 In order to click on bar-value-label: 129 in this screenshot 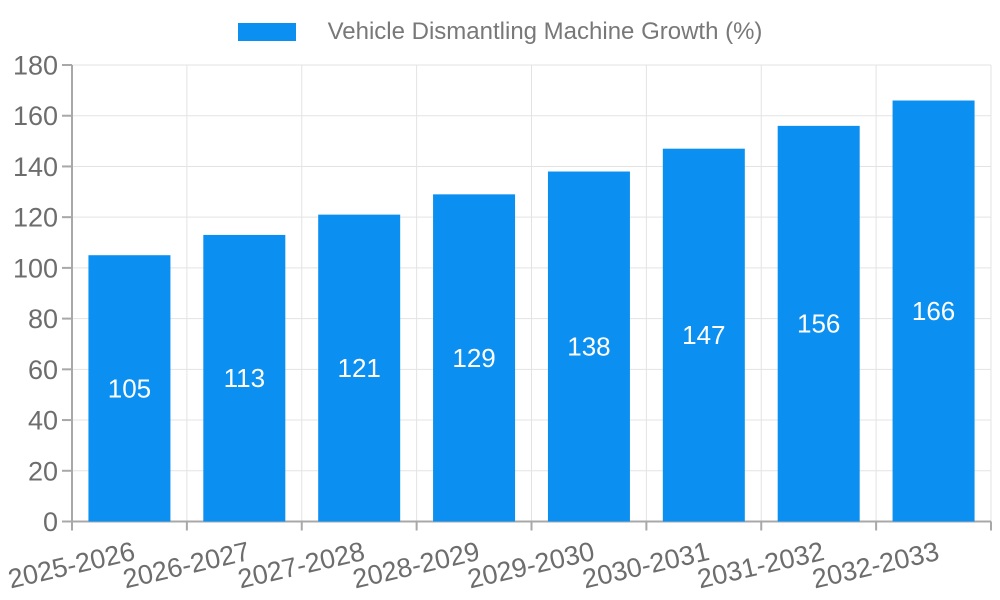, I will do `click(473, 358)`.